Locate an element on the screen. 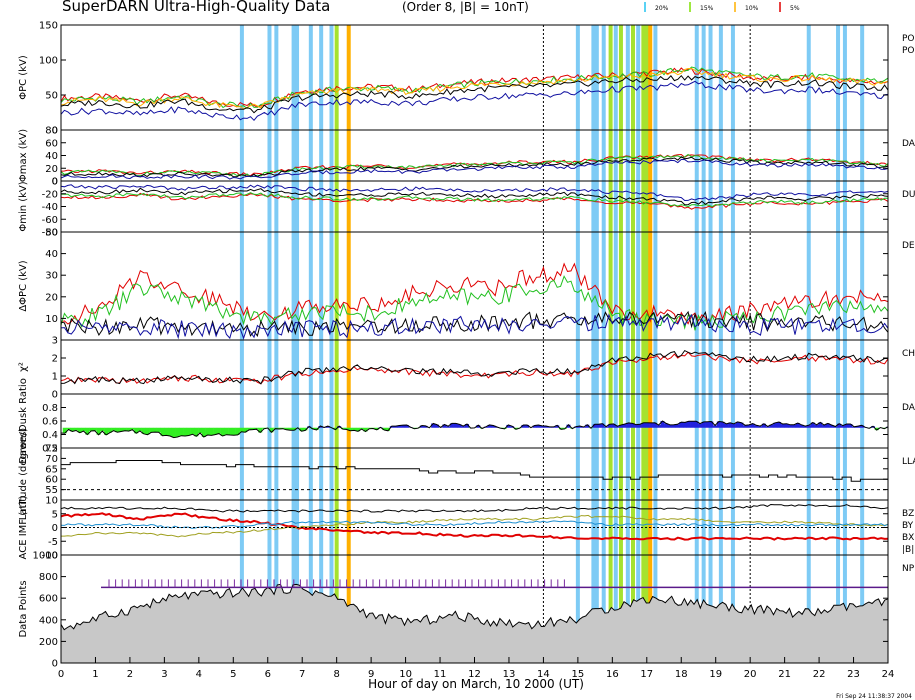 This screenshot has width=915, height=700. ytick-label-phi-min-1: -20 is located at coordinates (50, 194).